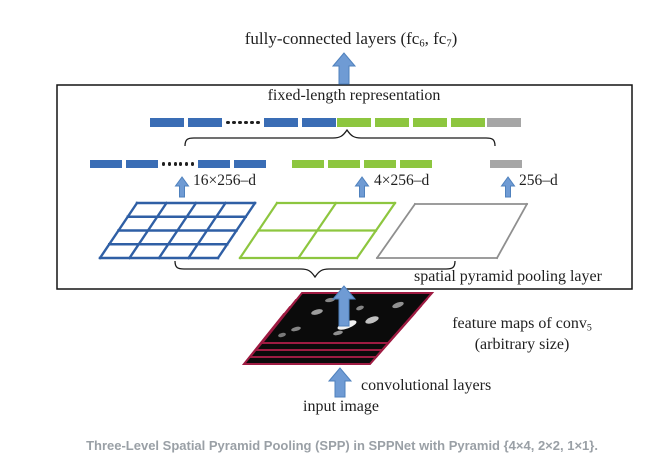 This screenshot has height=476, width=664. What do you see at coordinates (522, 334) in the screenshot?
I see `feature-maps-label: feature maps of conv5 (arbitrary size)` at bounding box center [522, 334].